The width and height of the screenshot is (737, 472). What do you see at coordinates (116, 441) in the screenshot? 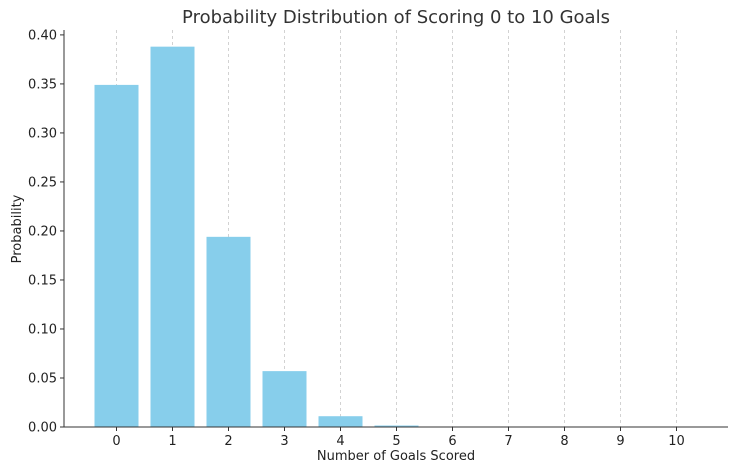
I see `x-tick-label-0: 0` at bounding box center [116, 441].